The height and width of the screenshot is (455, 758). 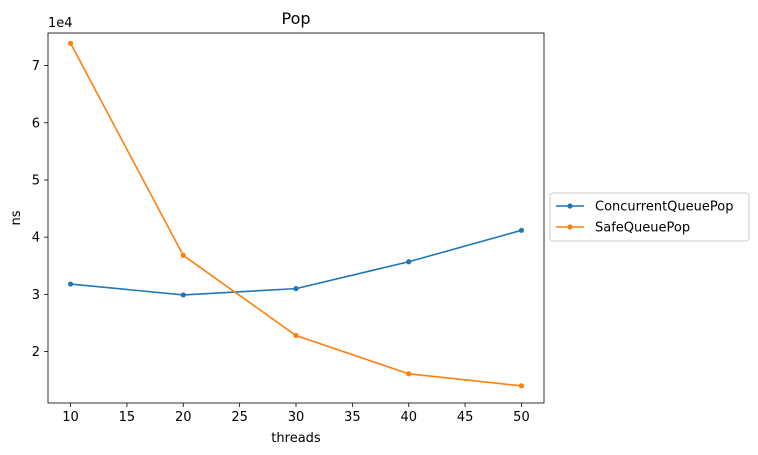 What do you see at coordinates (36, 295) in the screenshot?
I see `y-tick-label: 3` at bounding box center [36, 295].